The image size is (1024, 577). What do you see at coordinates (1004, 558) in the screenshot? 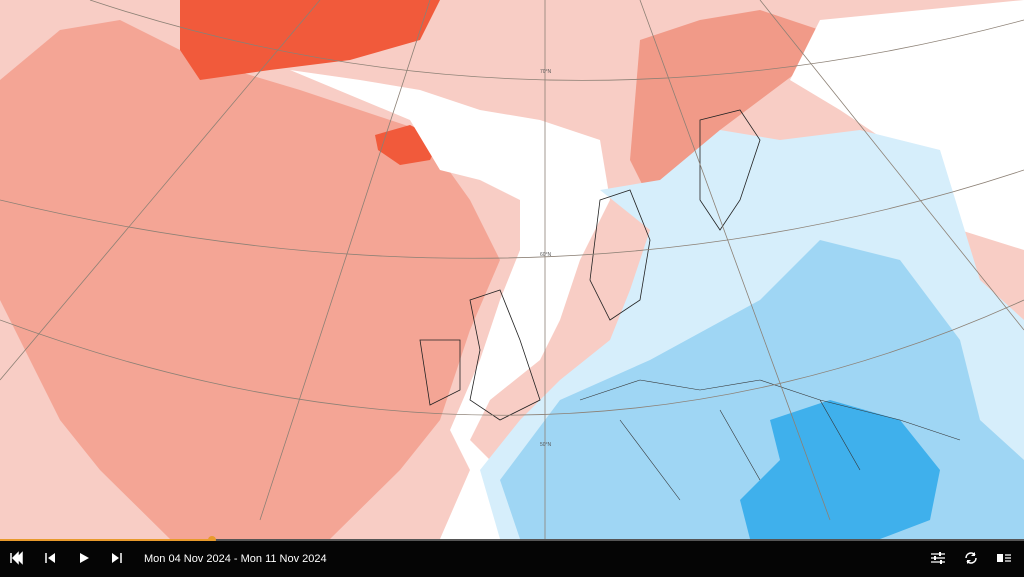
I see `display-button` at bounding box center [1004, 558].